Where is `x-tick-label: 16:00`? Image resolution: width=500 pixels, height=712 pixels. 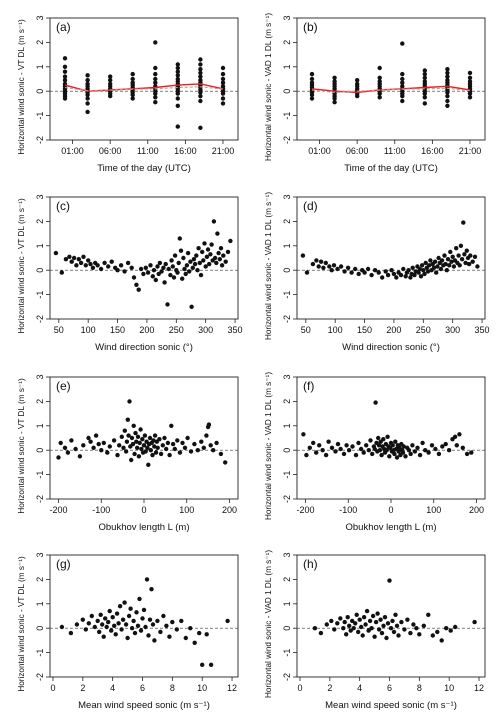 x-tick-label: 16:00 is located at coordinates (432, 151).